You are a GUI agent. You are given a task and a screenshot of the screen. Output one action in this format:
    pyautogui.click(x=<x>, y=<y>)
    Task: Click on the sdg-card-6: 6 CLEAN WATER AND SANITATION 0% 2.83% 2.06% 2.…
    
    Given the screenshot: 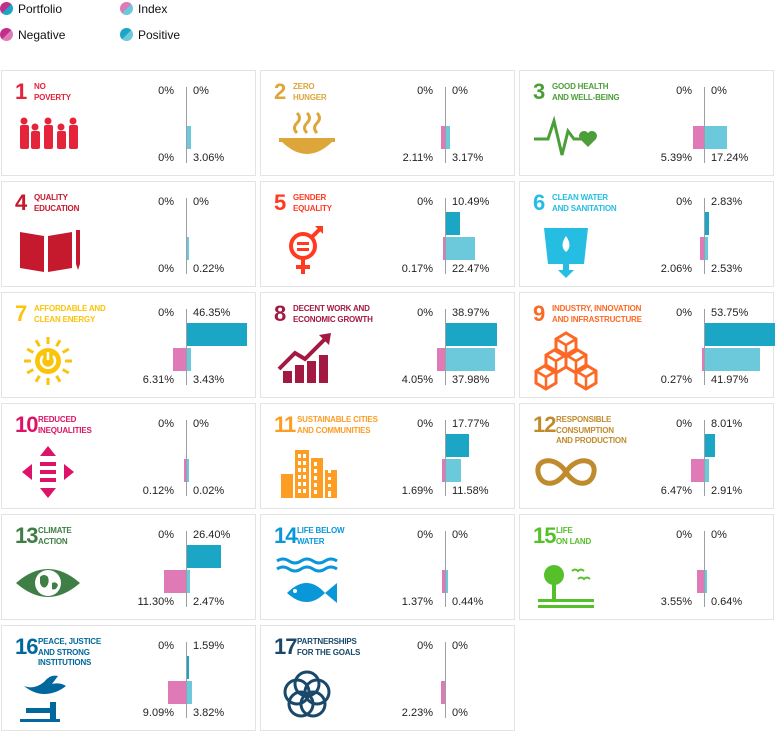 What is the action you would take?
    pyautogui.click(x=646, y=234)
    